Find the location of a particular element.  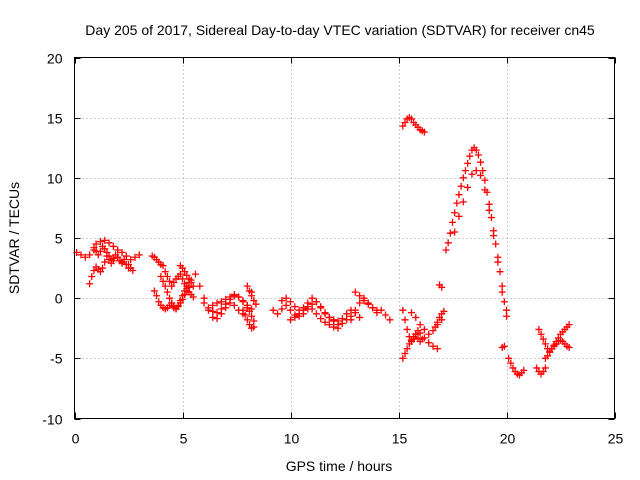

y-tick-label: -10 is located at coordinates (52, 420).